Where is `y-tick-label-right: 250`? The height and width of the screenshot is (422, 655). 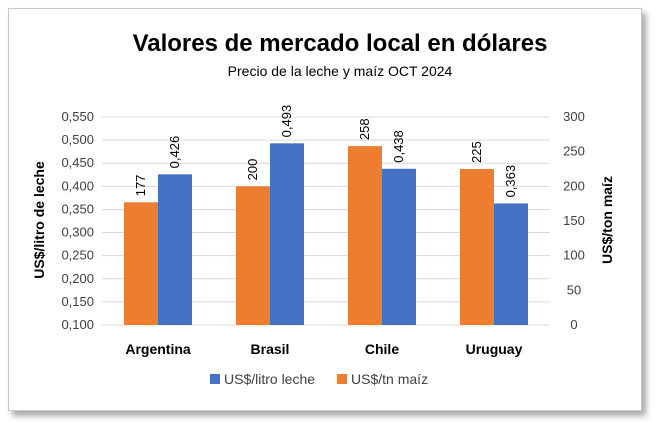
y-tick-label-right: 250 is located at coordinates (574, 151).